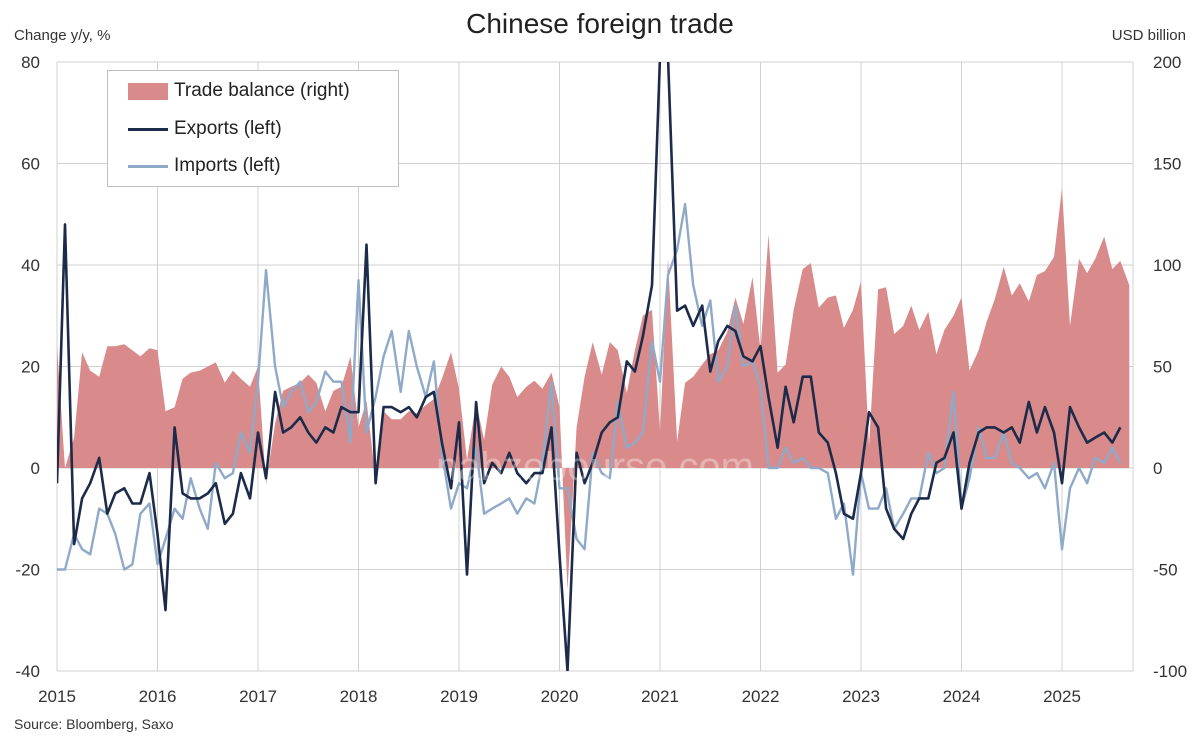  Describe the element at coordinates (158, 696) in the screenshot. I see `x-tick-label: 2016` at that location.